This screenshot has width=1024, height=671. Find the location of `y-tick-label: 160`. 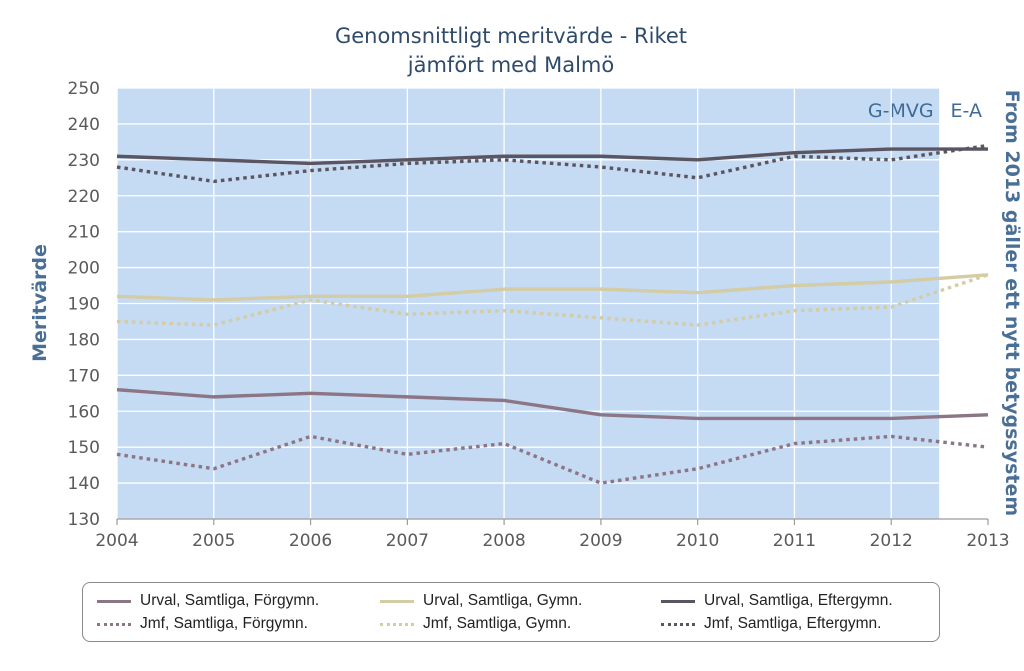

y-tick-label: 160 is located at coordinates (84, 412).